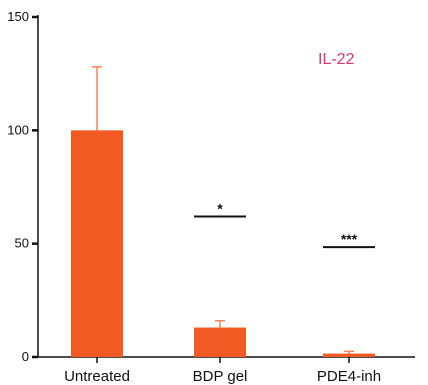 Image resolution: width=428 pixels, height=385 pixels. Describe the element at coordinates (220, 376) in the screenshot. I see `category-label: BDP gel` at that location.